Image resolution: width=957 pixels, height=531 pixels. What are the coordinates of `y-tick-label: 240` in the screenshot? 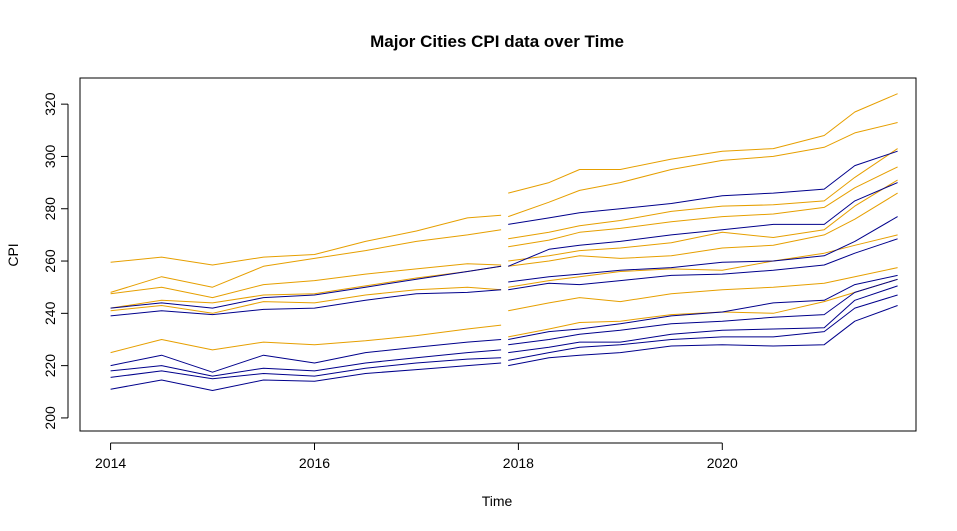 It's located at (50, 313).